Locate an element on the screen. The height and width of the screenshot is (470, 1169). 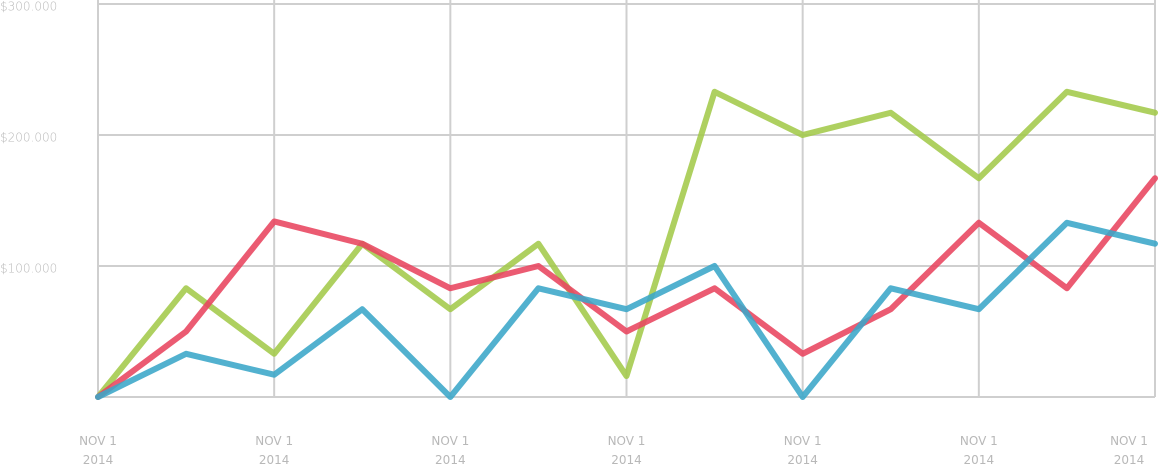
y-tick-label: $200.000 is located at coordinates (28, 138).